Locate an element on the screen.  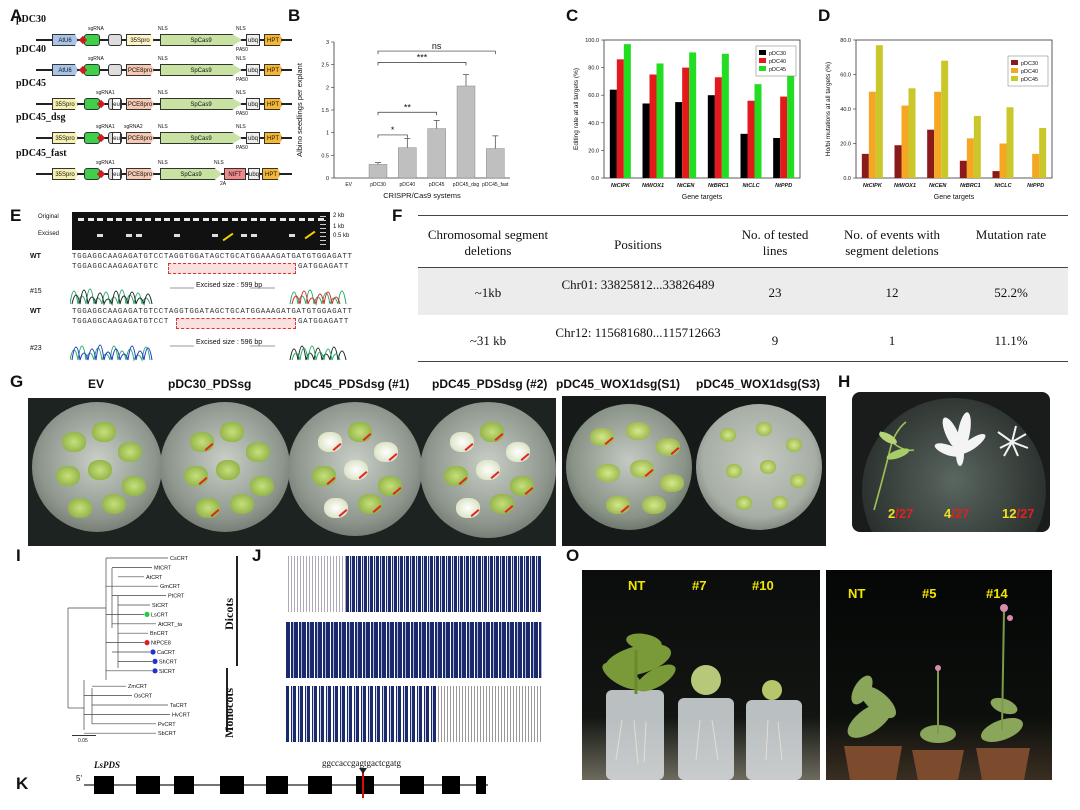
x-tick-label: NtPPD is located at coordinates (783, 186).